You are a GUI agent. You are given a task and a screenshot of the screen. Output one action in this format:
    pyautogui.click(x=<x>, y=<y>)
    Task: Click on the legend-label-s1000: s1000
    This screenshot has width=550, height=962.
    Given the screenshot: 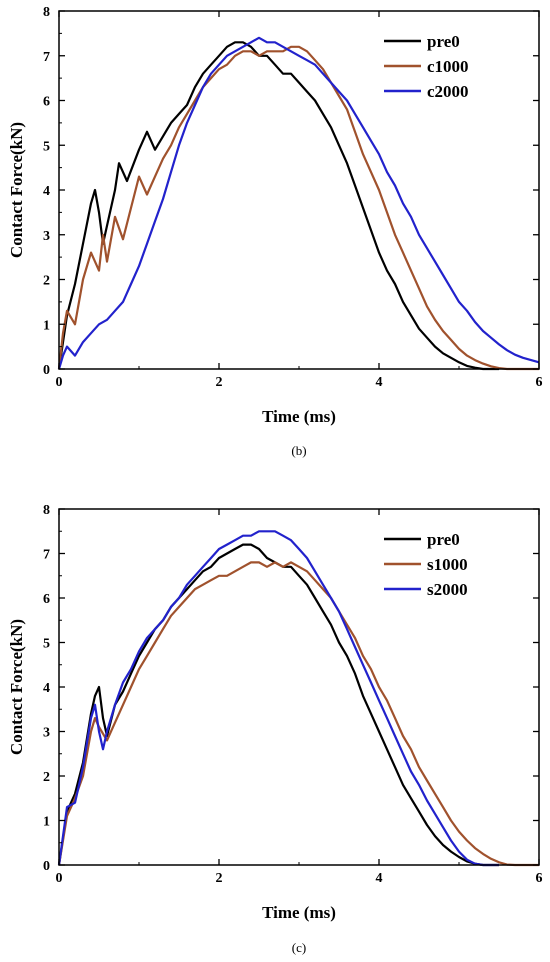 What is the action you would take?
    pyautogui.click(x=447, y=564)
    